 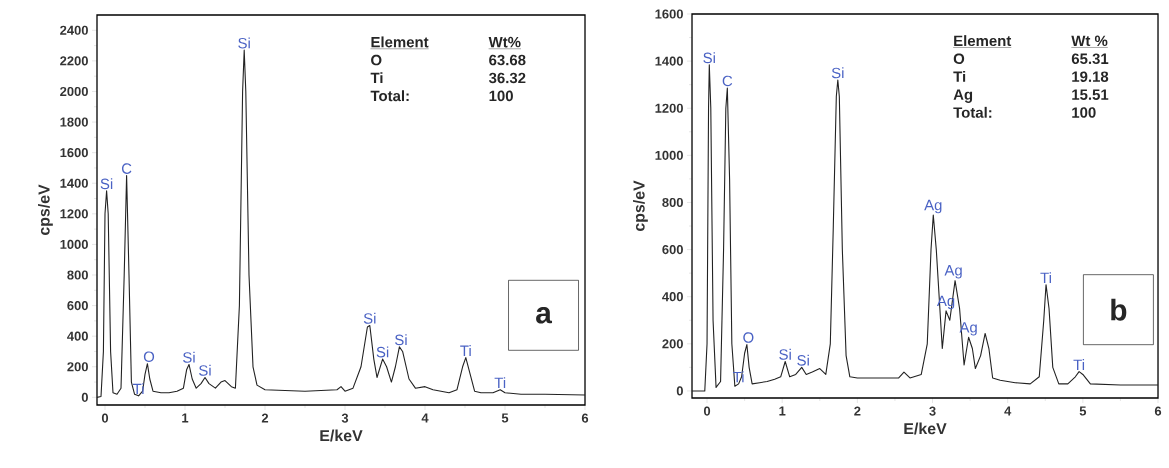 What do you see at coordinates (74, 122) in the screenshot?
I see `y-tick-label: 1800` at bounding box center [74, 122].